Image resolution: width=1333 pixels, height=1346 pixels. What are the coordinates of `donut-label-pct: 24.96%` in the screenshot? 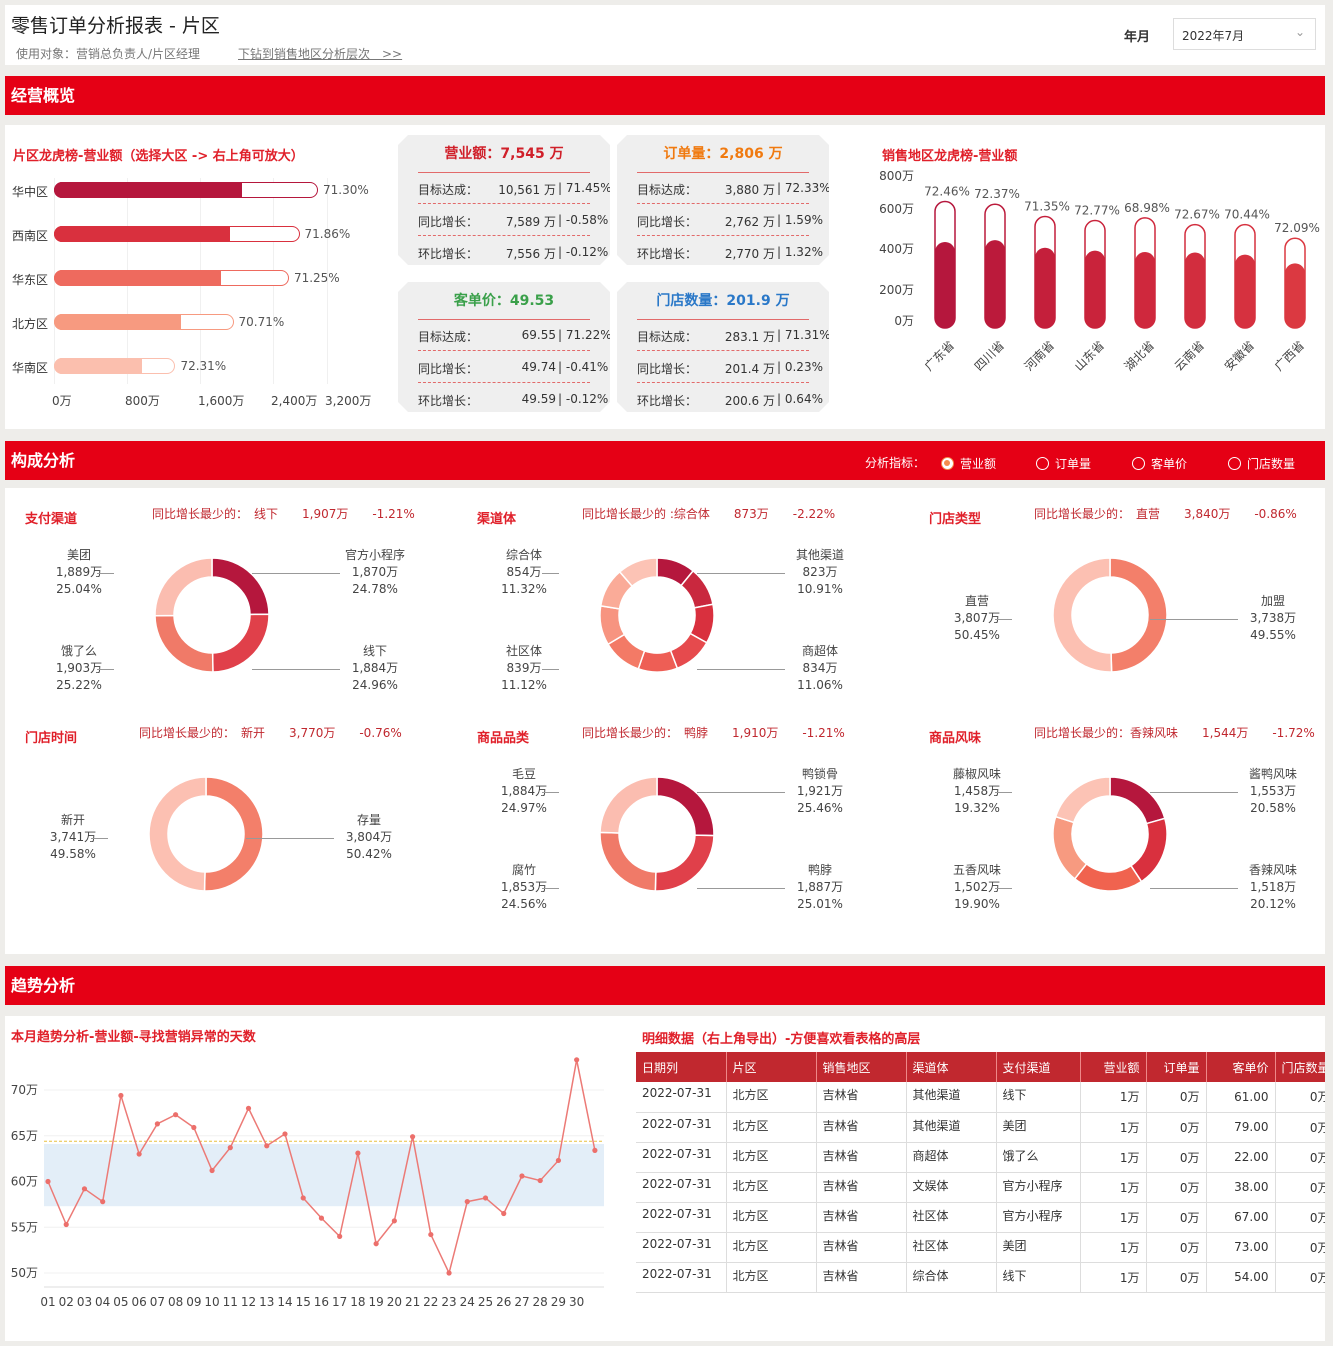 It's located at (375, 685).